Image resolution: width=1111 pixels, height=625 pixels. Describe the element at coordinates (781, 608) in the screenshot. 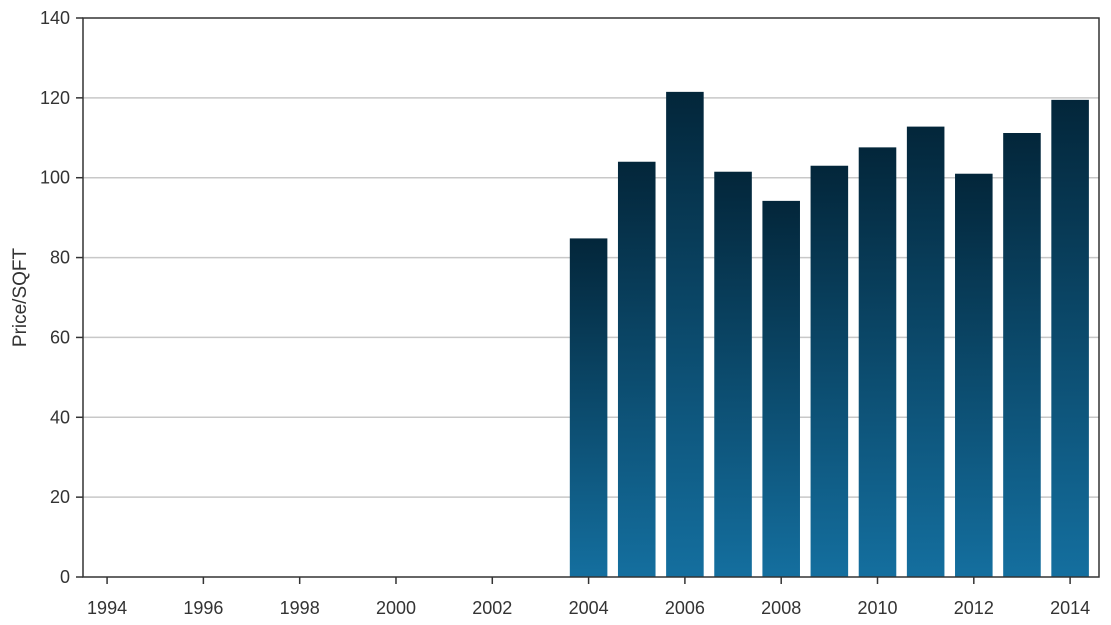

I see `x-tick-label: 2008` at that location.